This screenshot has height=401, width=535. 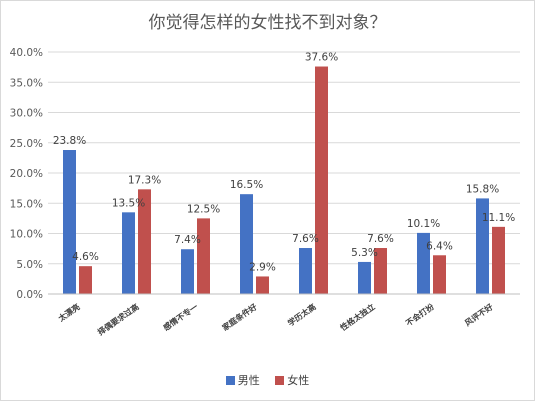 I want to click on y-tick-label: 30.0%, so click(x=26, y=114).